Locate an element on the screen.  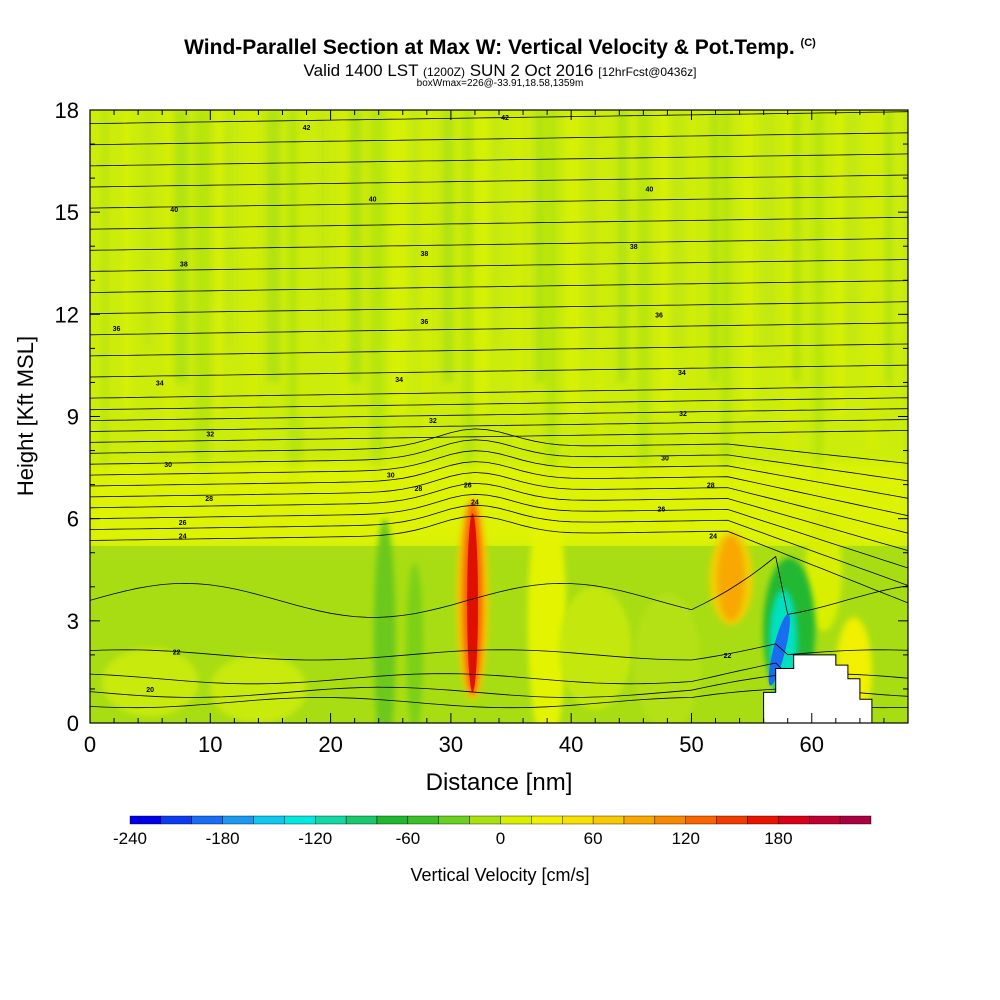
downdraft-lee-core is located at coordinates (779, 650).